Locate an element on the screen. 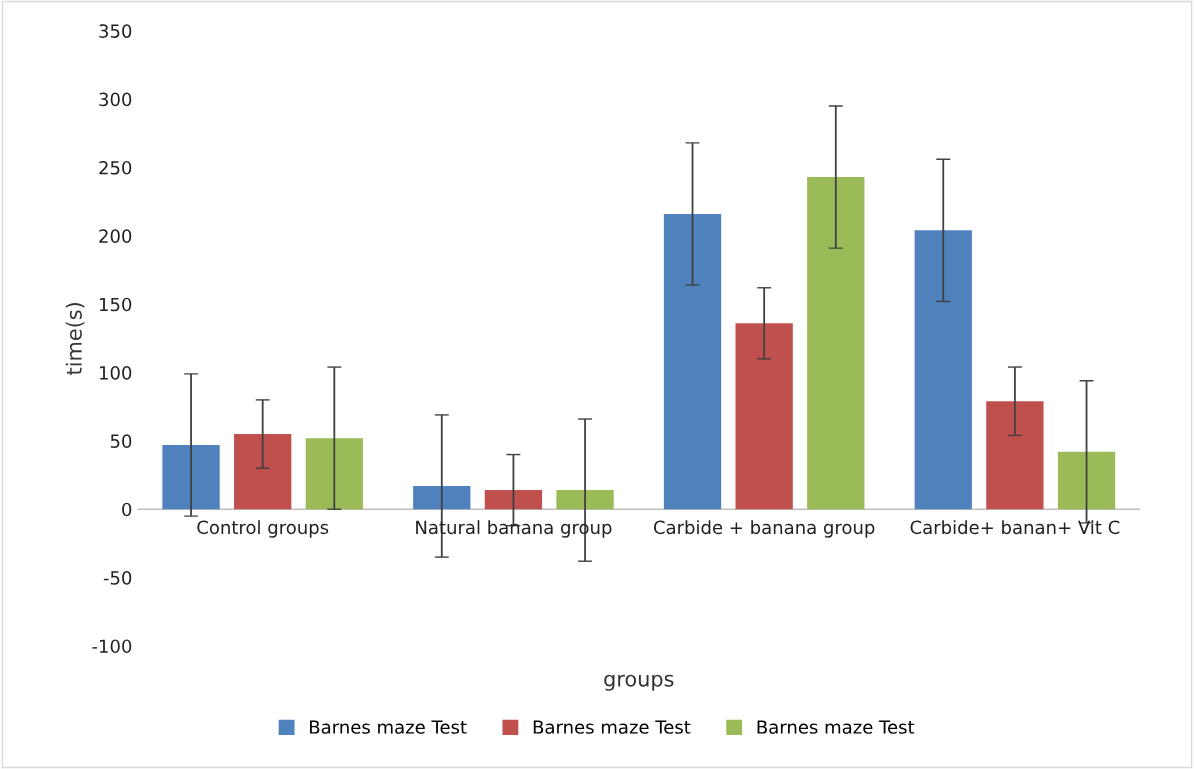 The height and width of the screenshot is (769, 1194). y-tick-label: 250 is located at coordinates (115, 167).